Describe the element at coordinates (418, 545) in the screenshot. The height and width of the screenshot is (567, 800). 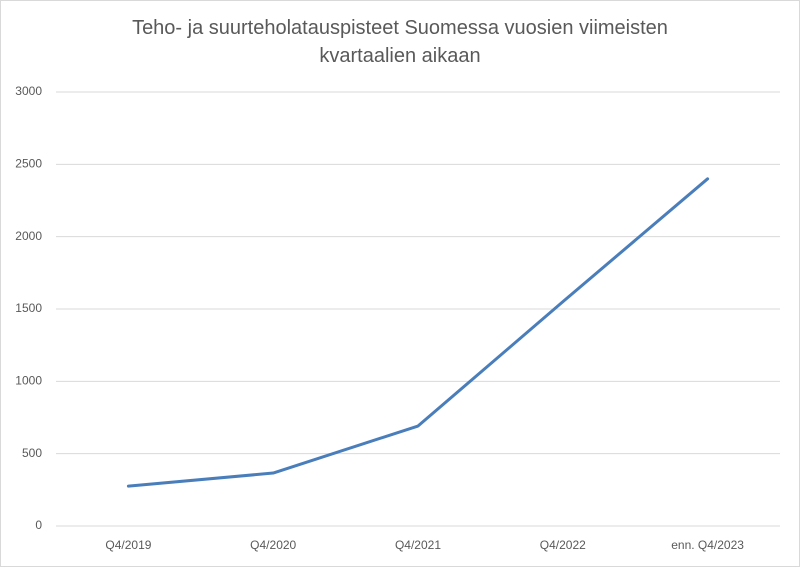
I see `x-tick-label: Q4/2021` at that location.